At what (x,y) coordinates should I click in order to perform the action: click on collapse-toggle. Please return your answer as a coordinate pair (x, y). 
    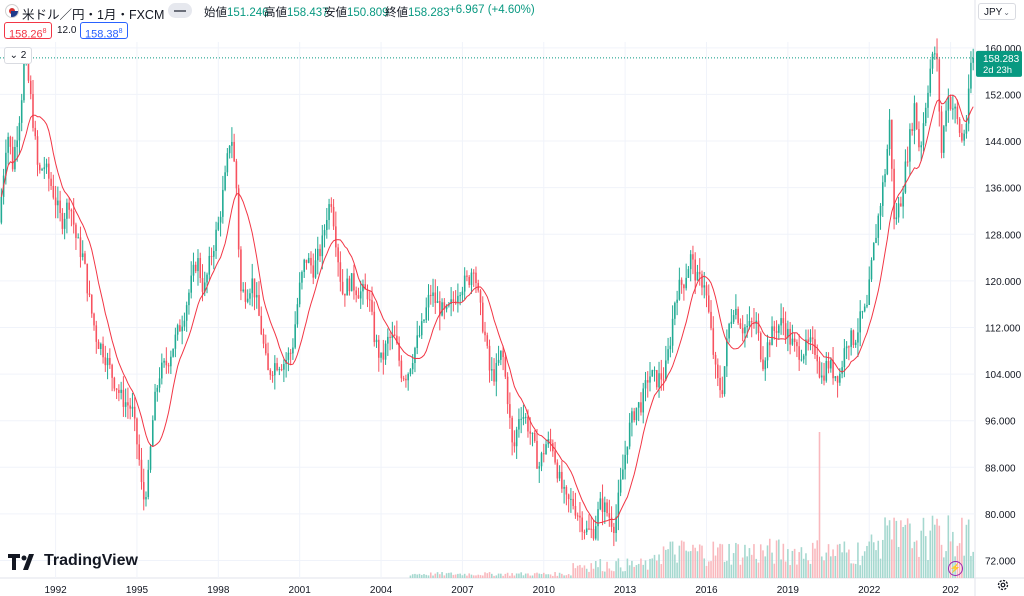
    Looking at the image, I should click on (180, 10).